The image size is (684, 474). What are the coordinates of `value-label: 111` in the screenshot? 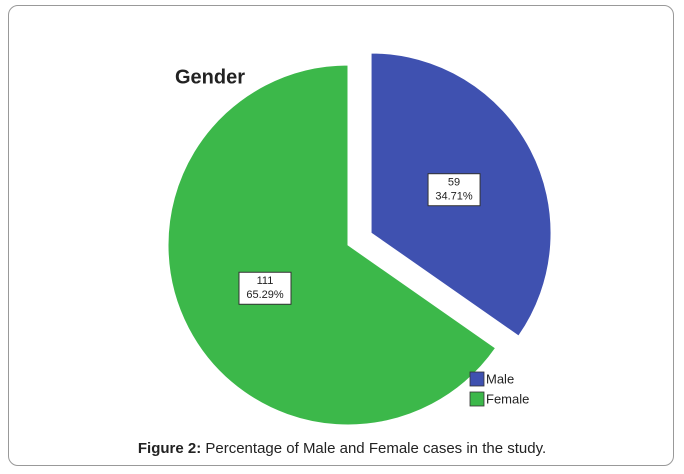 It's located at (265, 281).